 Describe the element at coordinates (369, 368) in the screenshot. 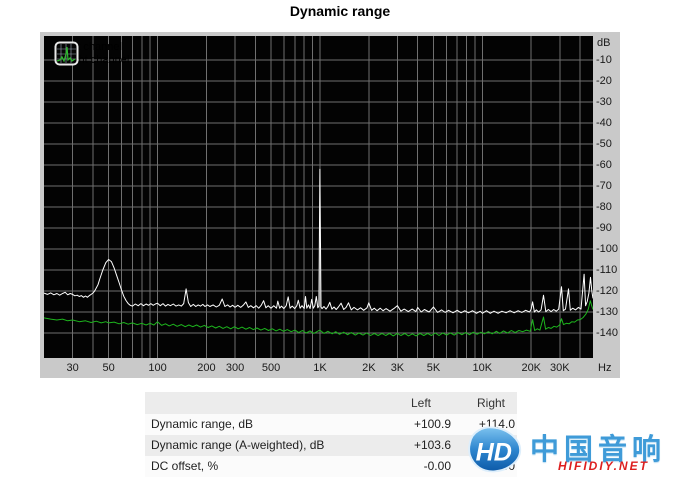

I see `x-tick-label: 2K` at that location.